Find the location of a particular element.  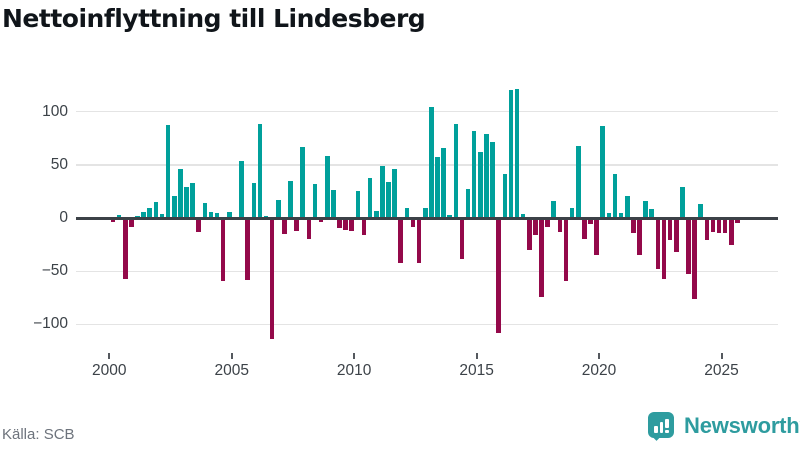

y-axis: 100 50 0 −50 −100 is located at coordinates (34, 218).